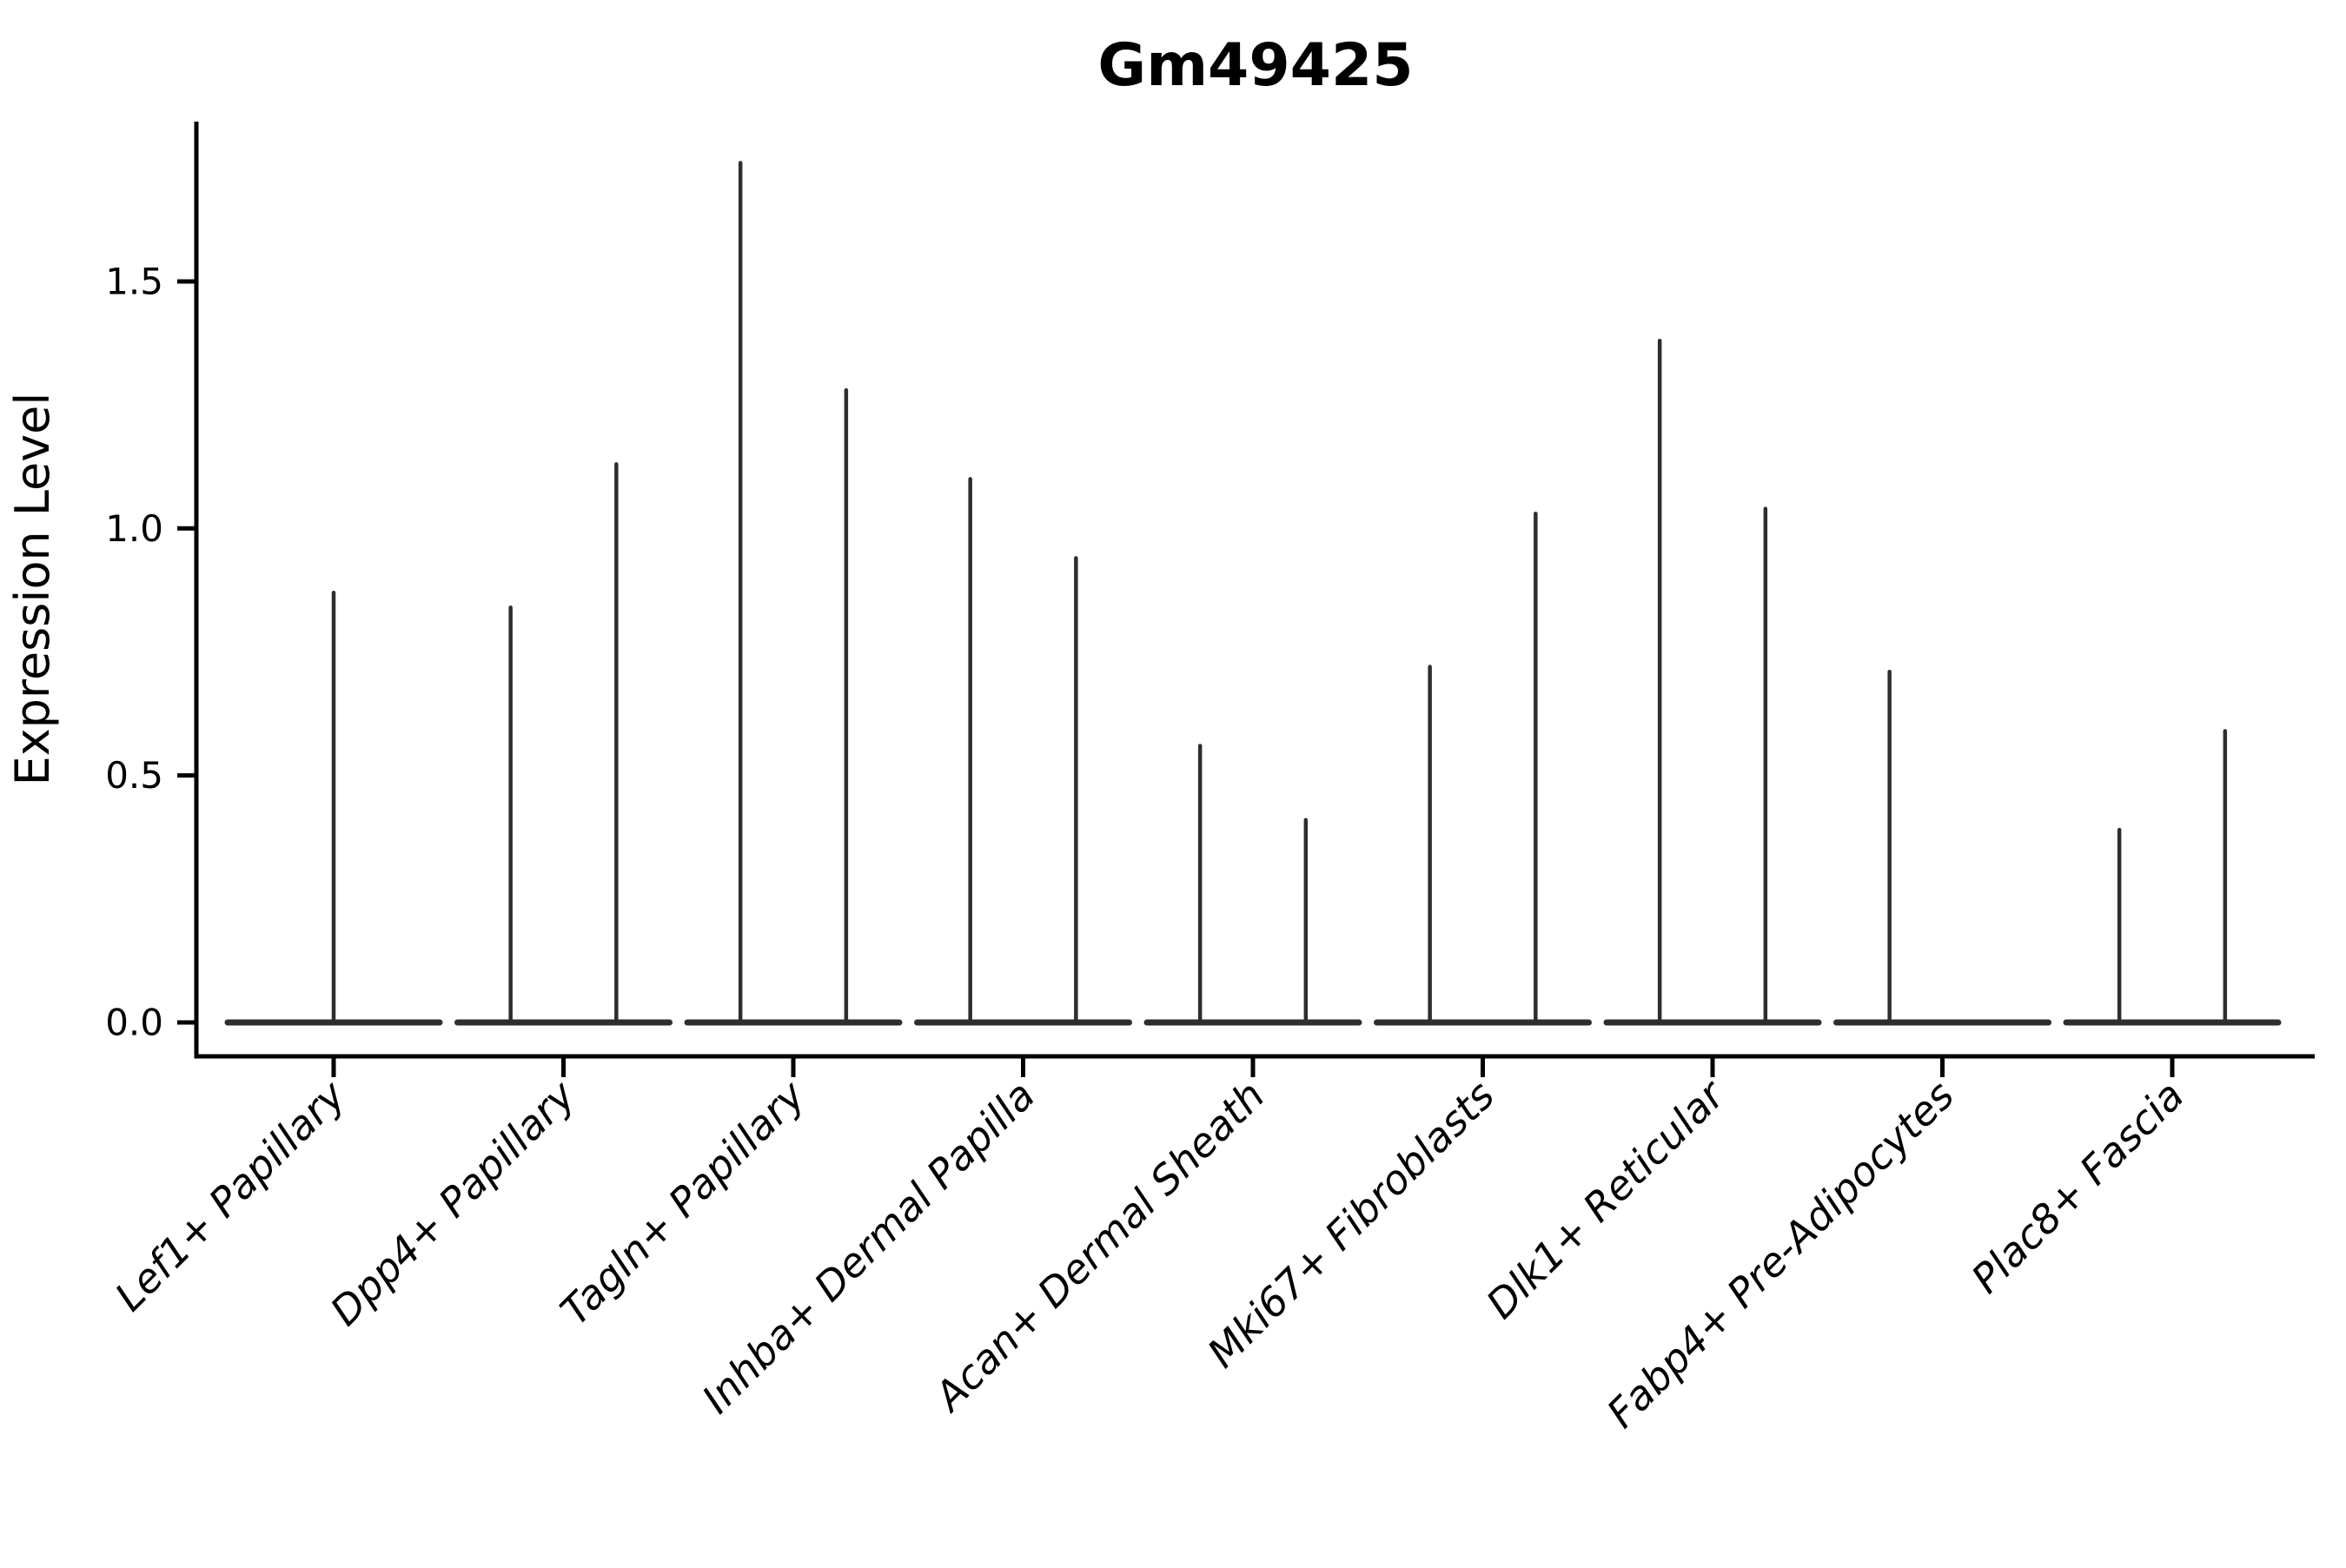 The height and width of the screenshot is (1568, 2346). I want to click on y-tick-label: 1.5, so click(134, 281).